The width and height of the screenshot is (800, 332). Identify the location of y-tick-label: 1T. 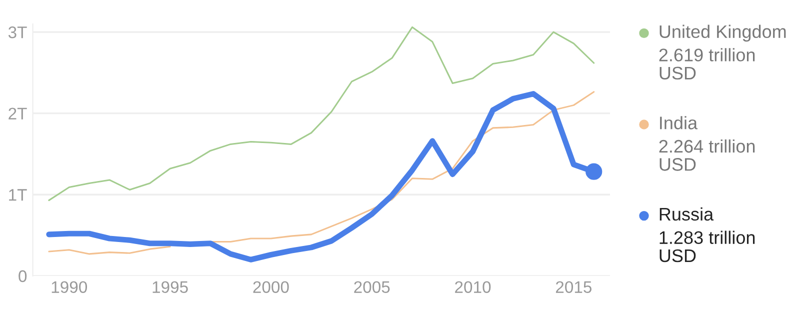
(18, 195).